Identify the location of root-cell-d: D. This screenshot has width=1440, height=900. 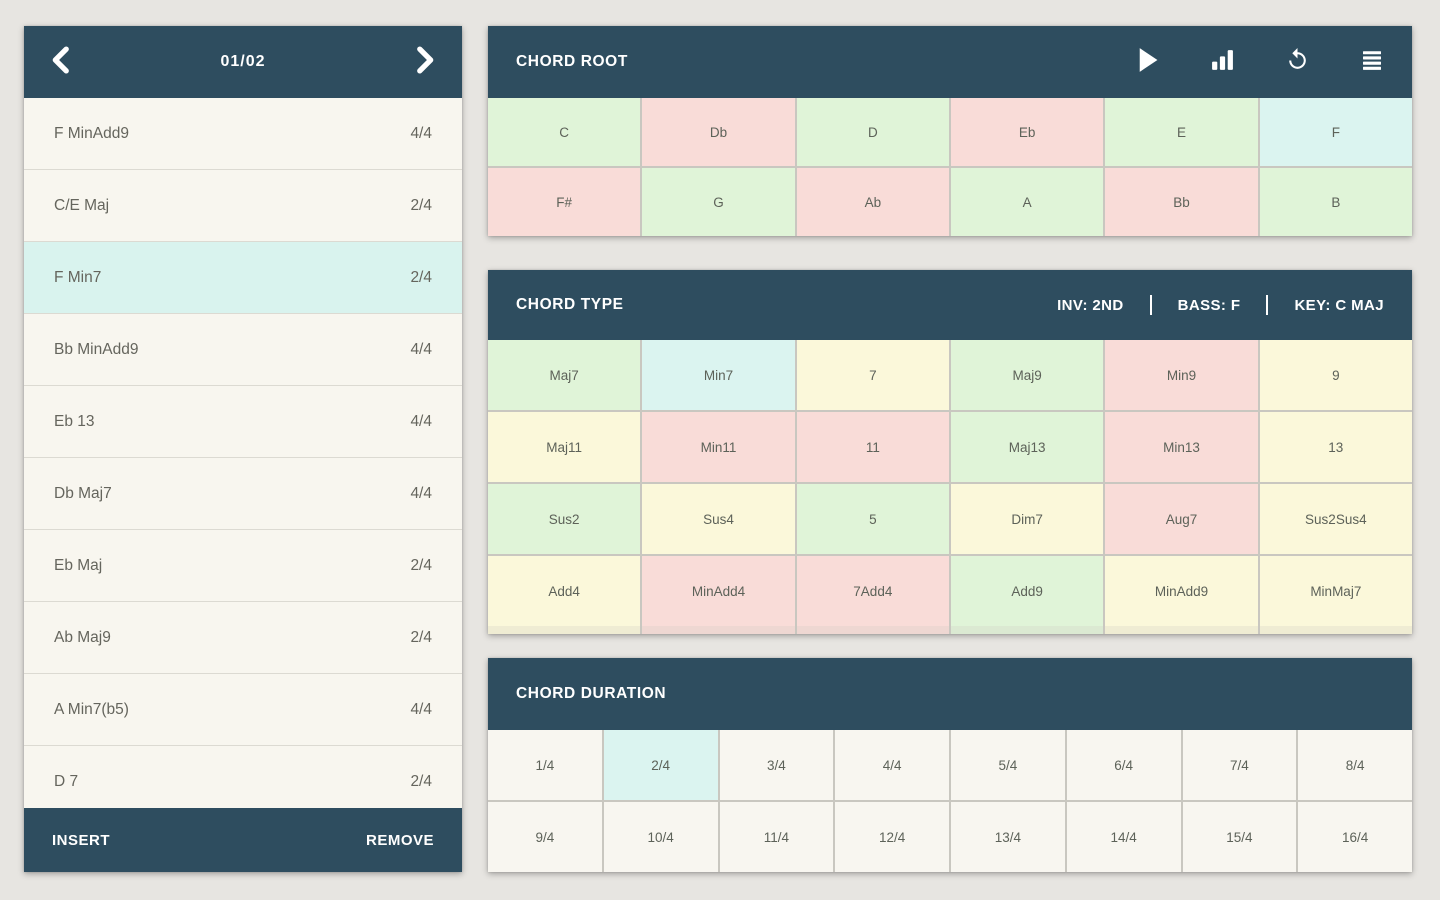
(872, 132).